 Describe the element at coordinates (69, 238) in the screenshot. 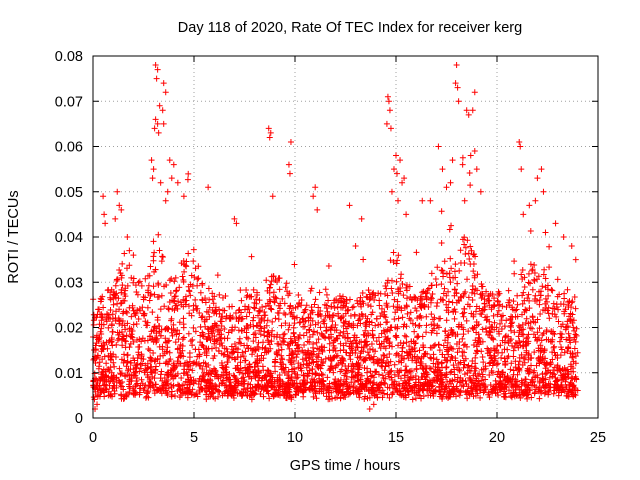

I see `y-tick-label: 0.04` at that location.